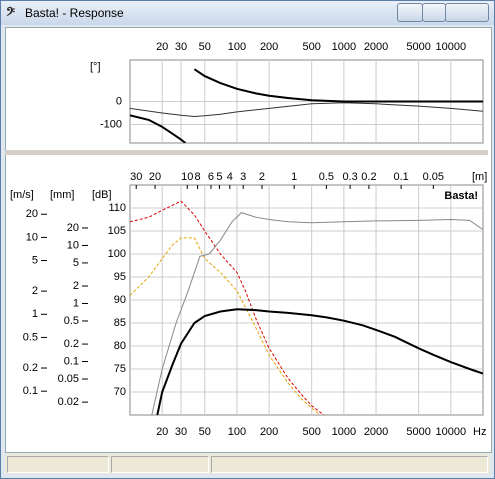 The width and height of the screenshot is (495, 479). Describe the element at coordinates (117, 254) in the screenshot. I see `y-tick-label: 100` at that location.